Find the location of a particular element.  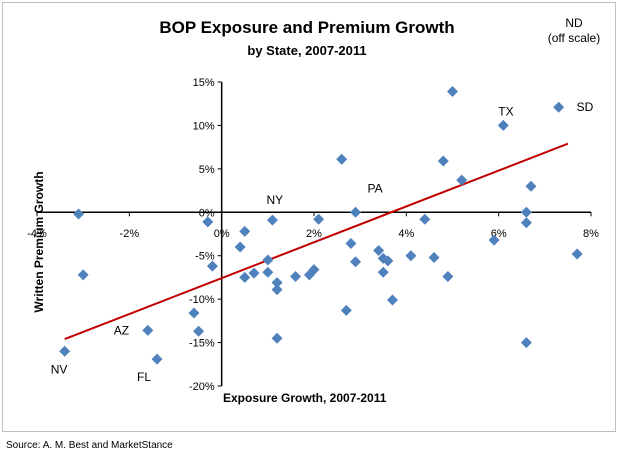

point-label: PA is located at coordinates (375, 188).